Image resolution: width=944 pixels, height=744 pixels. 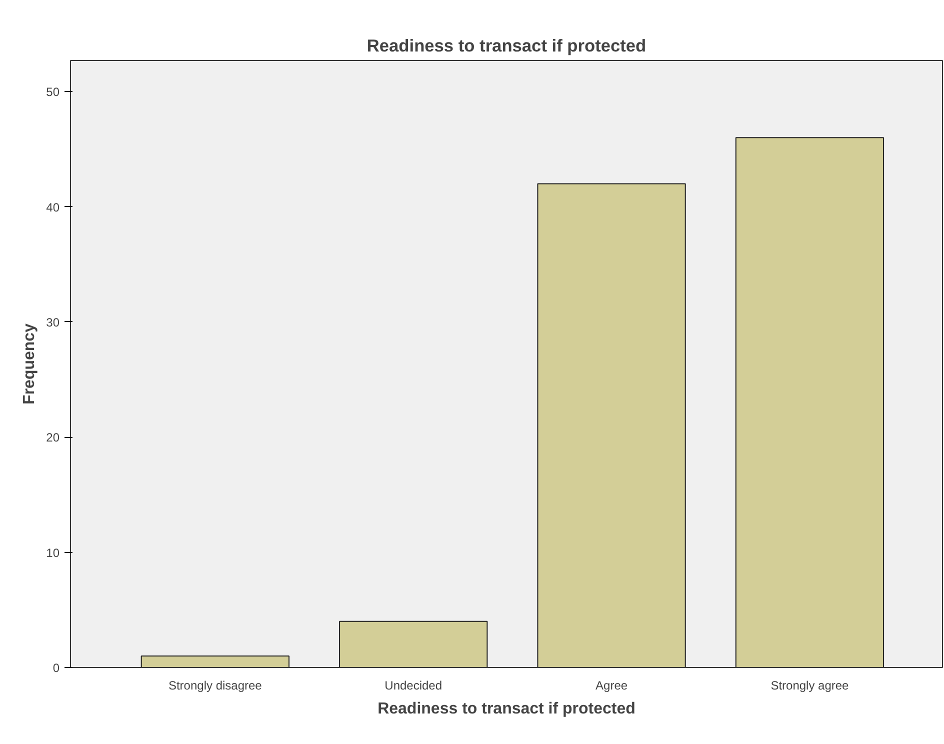 I want to click on y-axis-title: Frequency, so click(x=29, y=363).